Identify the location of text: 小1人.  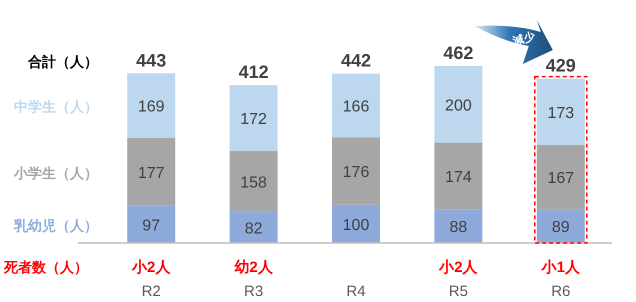
(560, 267).